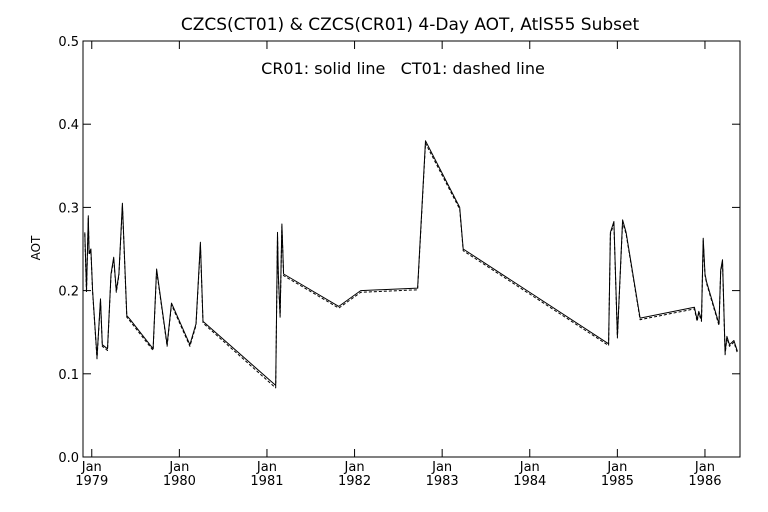  Describe the element at coordinates (266, 481) in the screenshot. I see `x-tick-year-label: 1981` at that location.